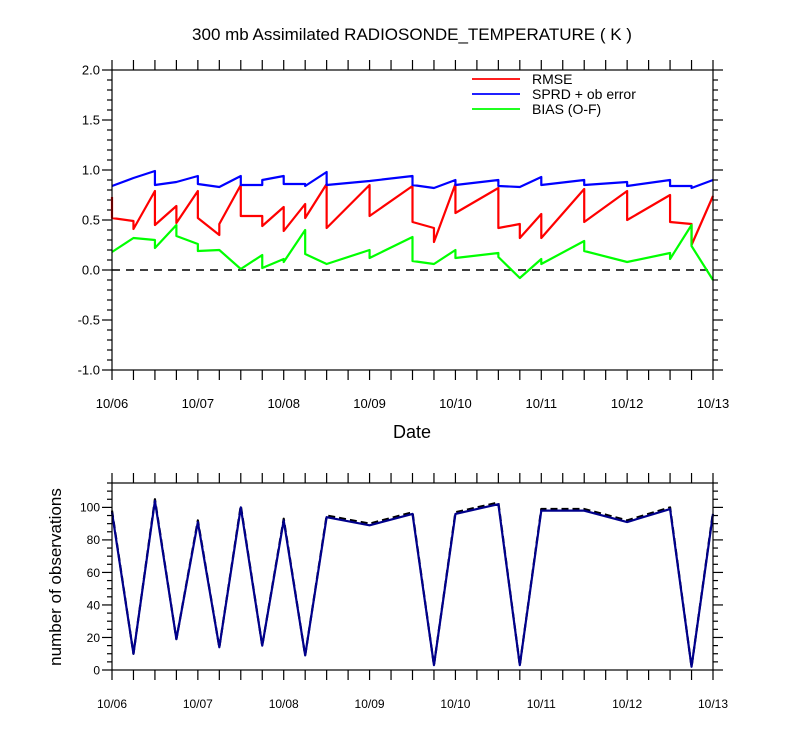  Describe the element at coordinates (89, 320) in the screenshot. I see `y-tick-label: -0.5` at that location.